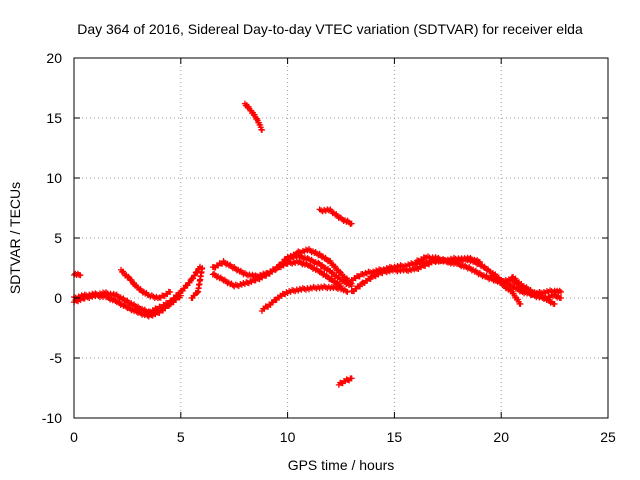 This screenshot has width=640, height=480. I want to click on y-tick-label: 20, so click(54, 58).